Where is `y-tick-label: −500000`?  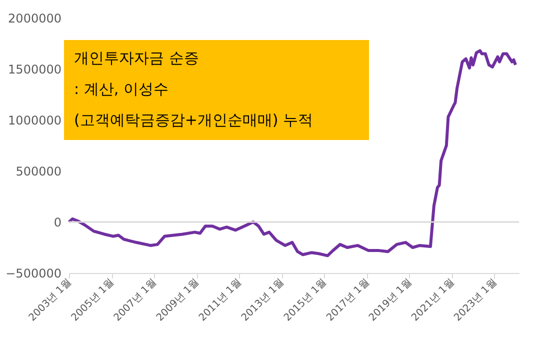 y-tick-label: −500000 is located at coordinates (34, 273).